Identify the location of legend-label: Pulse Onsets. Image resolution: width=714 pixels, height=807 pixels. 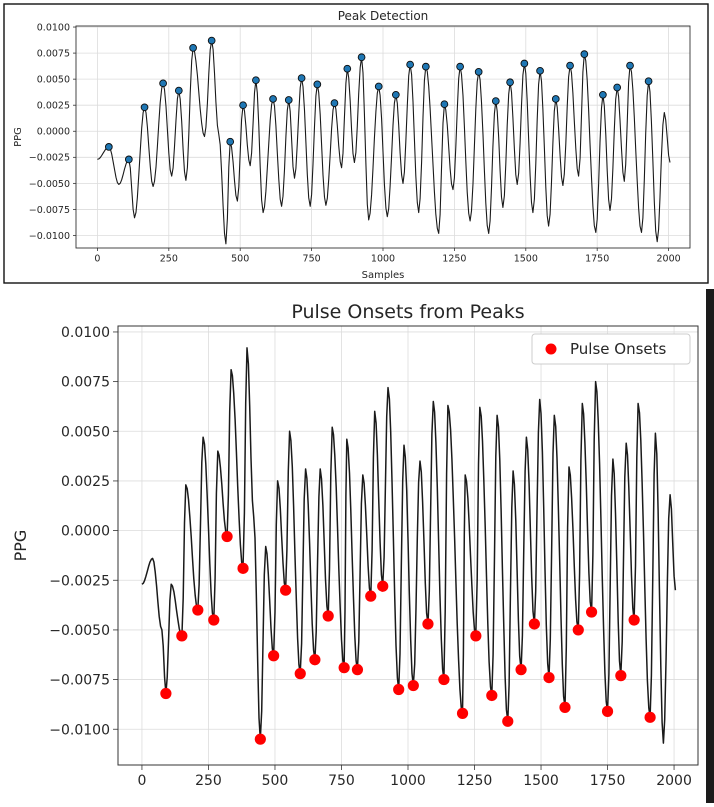
(618, 349).